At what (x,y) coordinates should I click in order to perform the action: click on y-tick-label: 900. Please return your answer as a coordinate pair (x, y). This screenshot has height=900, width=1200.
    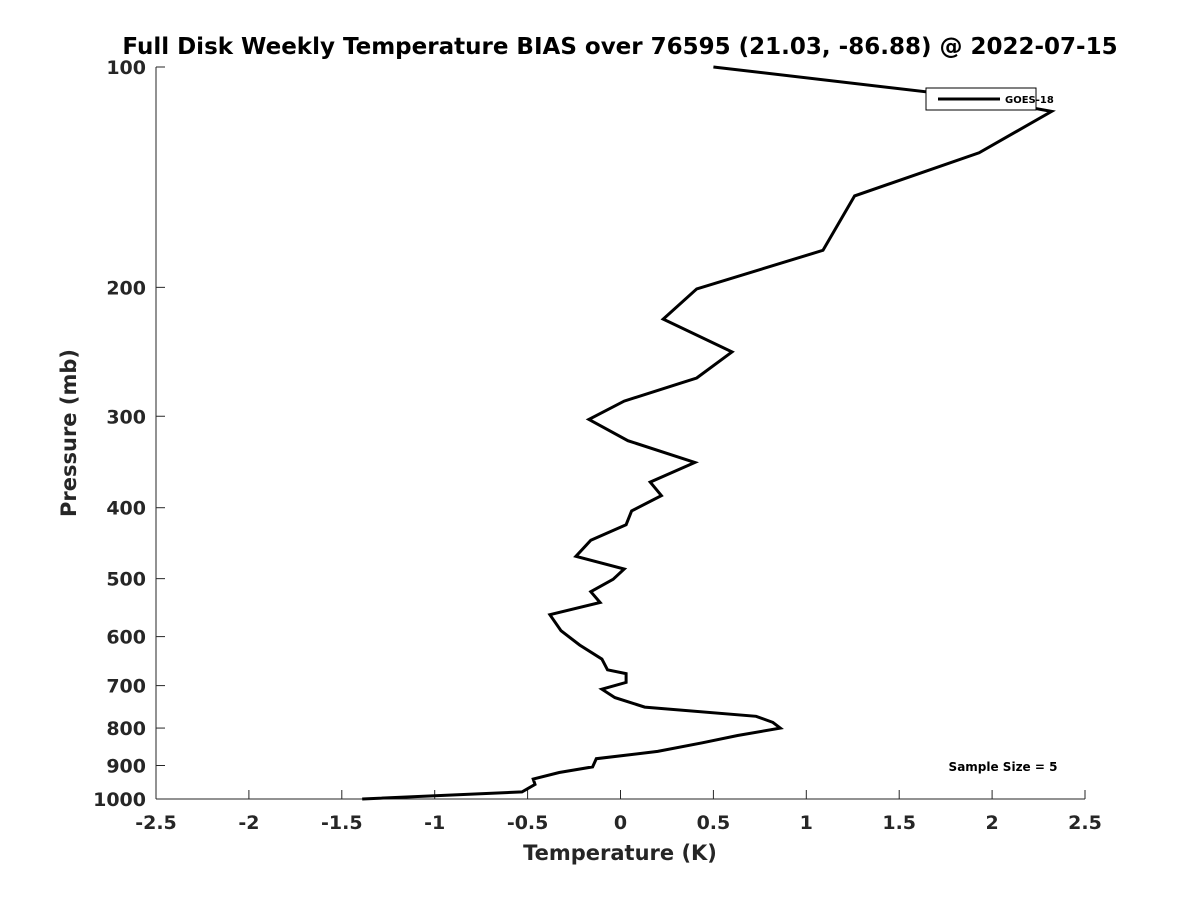
    Looking at the image, I should click on (126, 767).